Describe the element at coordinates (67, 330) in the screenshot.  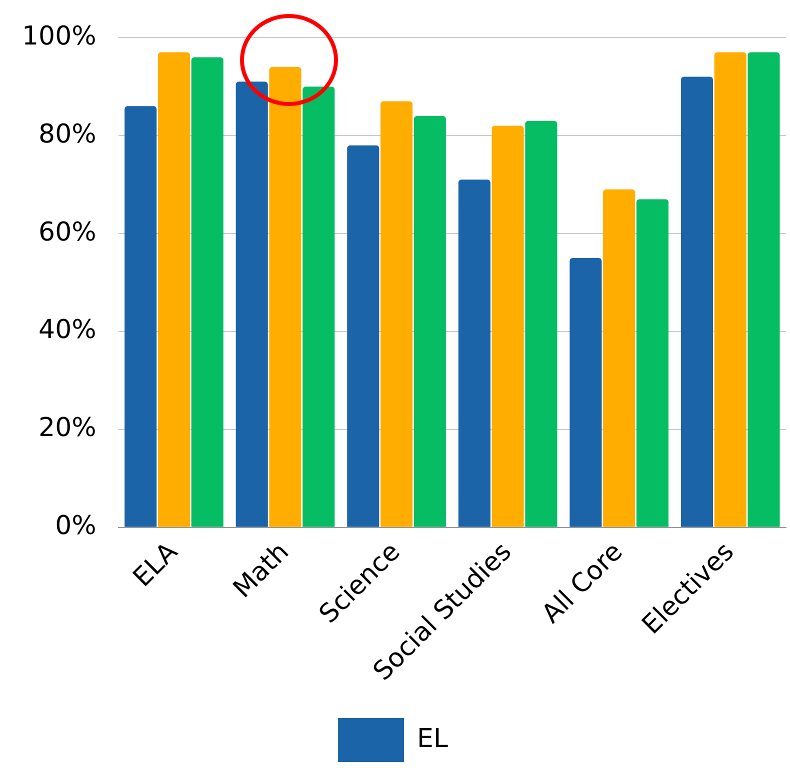
I see `y-tick-label: 40%` at that location.